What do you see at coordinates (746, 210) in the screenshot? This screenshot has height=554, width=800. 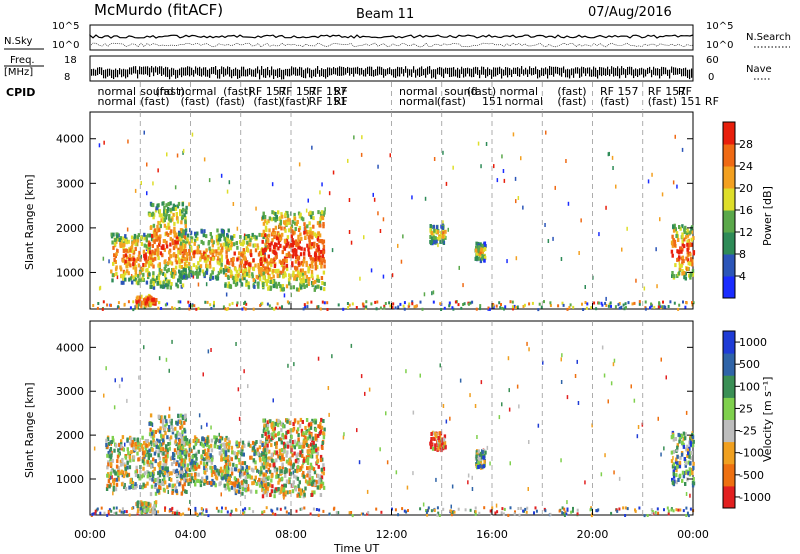 I see `colorbar-tick-label: 16` at bounding box center [746, 210].